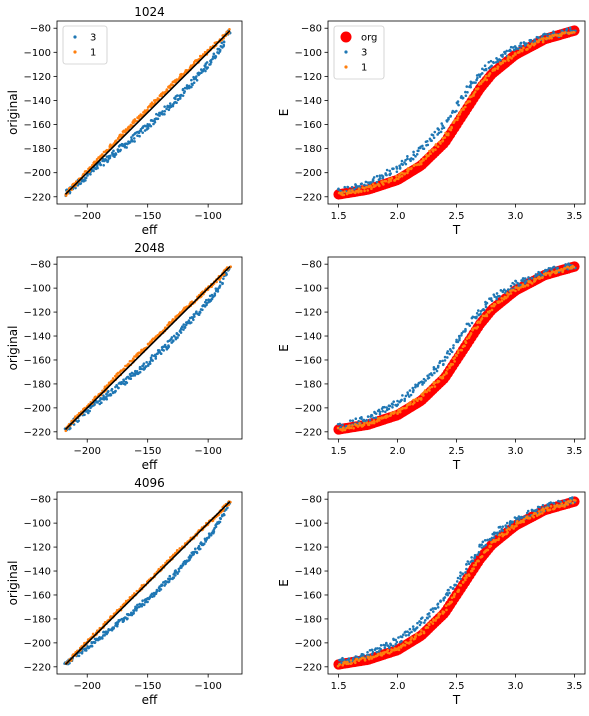 This screenshot has width=589, height=716. I want to click on y-tick-label: −220, so click(37, 197).